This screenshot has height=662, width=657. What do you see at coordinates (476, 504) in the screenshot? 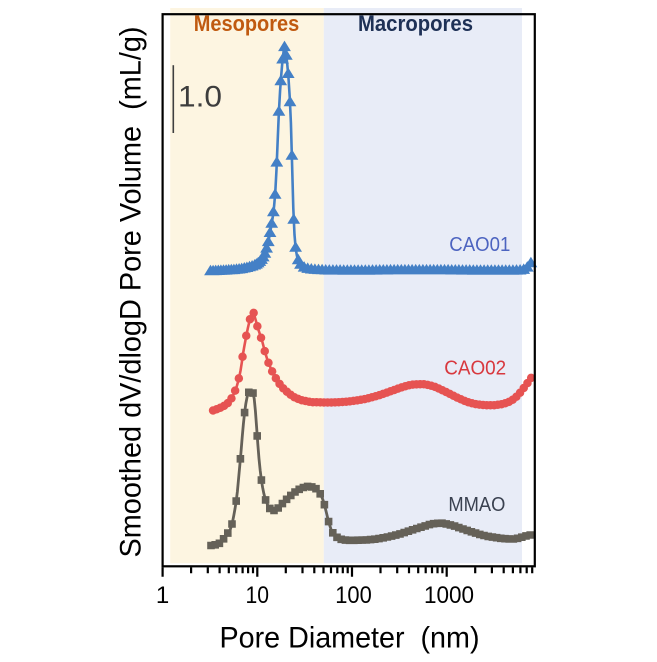
I see `svg-text: MMAO` at bounding box center [476, 504].